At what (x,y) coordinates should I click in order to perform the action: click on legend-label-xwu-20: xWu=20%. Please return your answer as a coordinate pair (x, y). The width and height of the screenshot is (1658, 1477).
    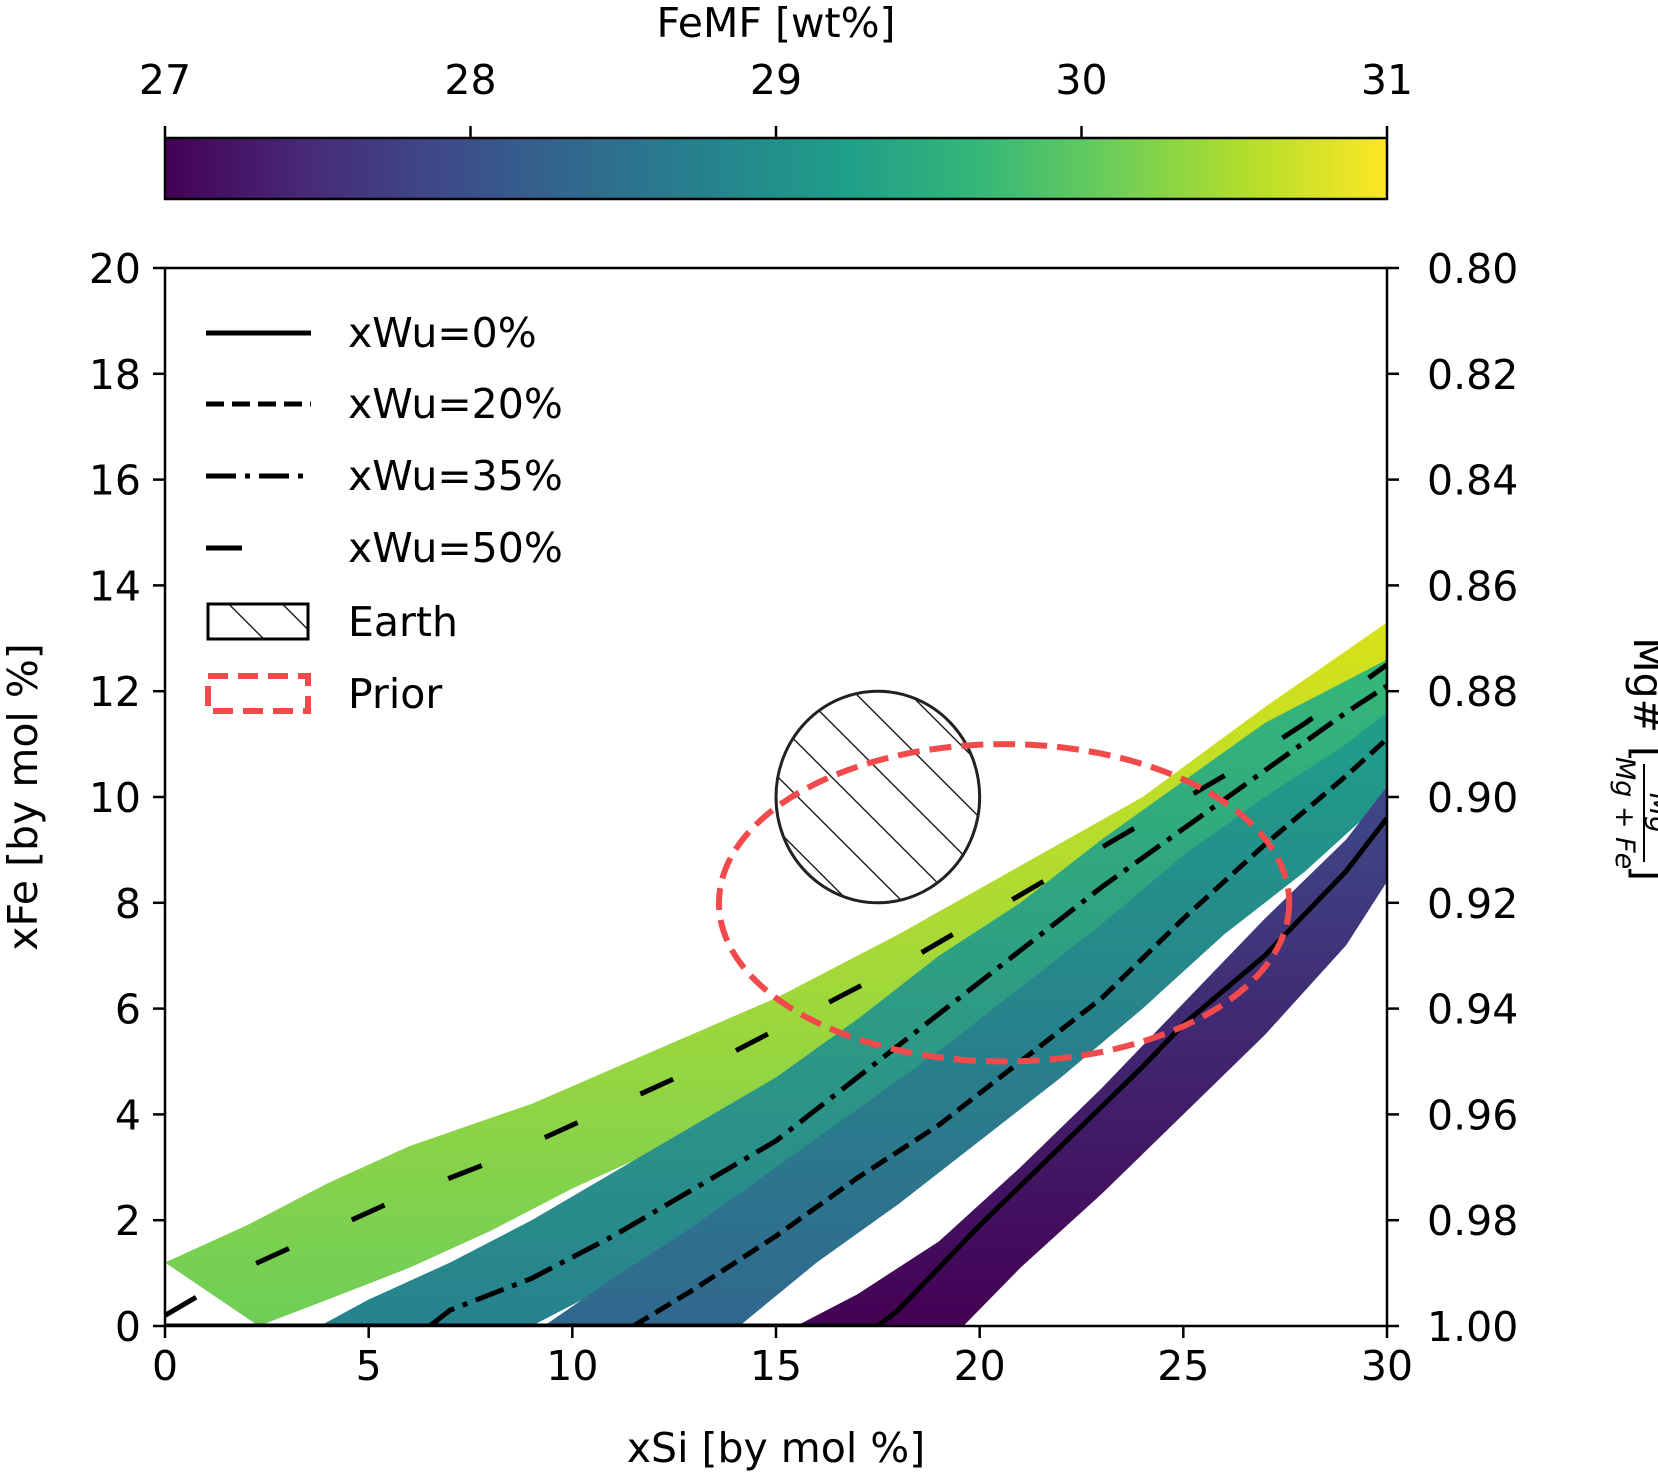
    Looking at the image, I should click on (455, 404).